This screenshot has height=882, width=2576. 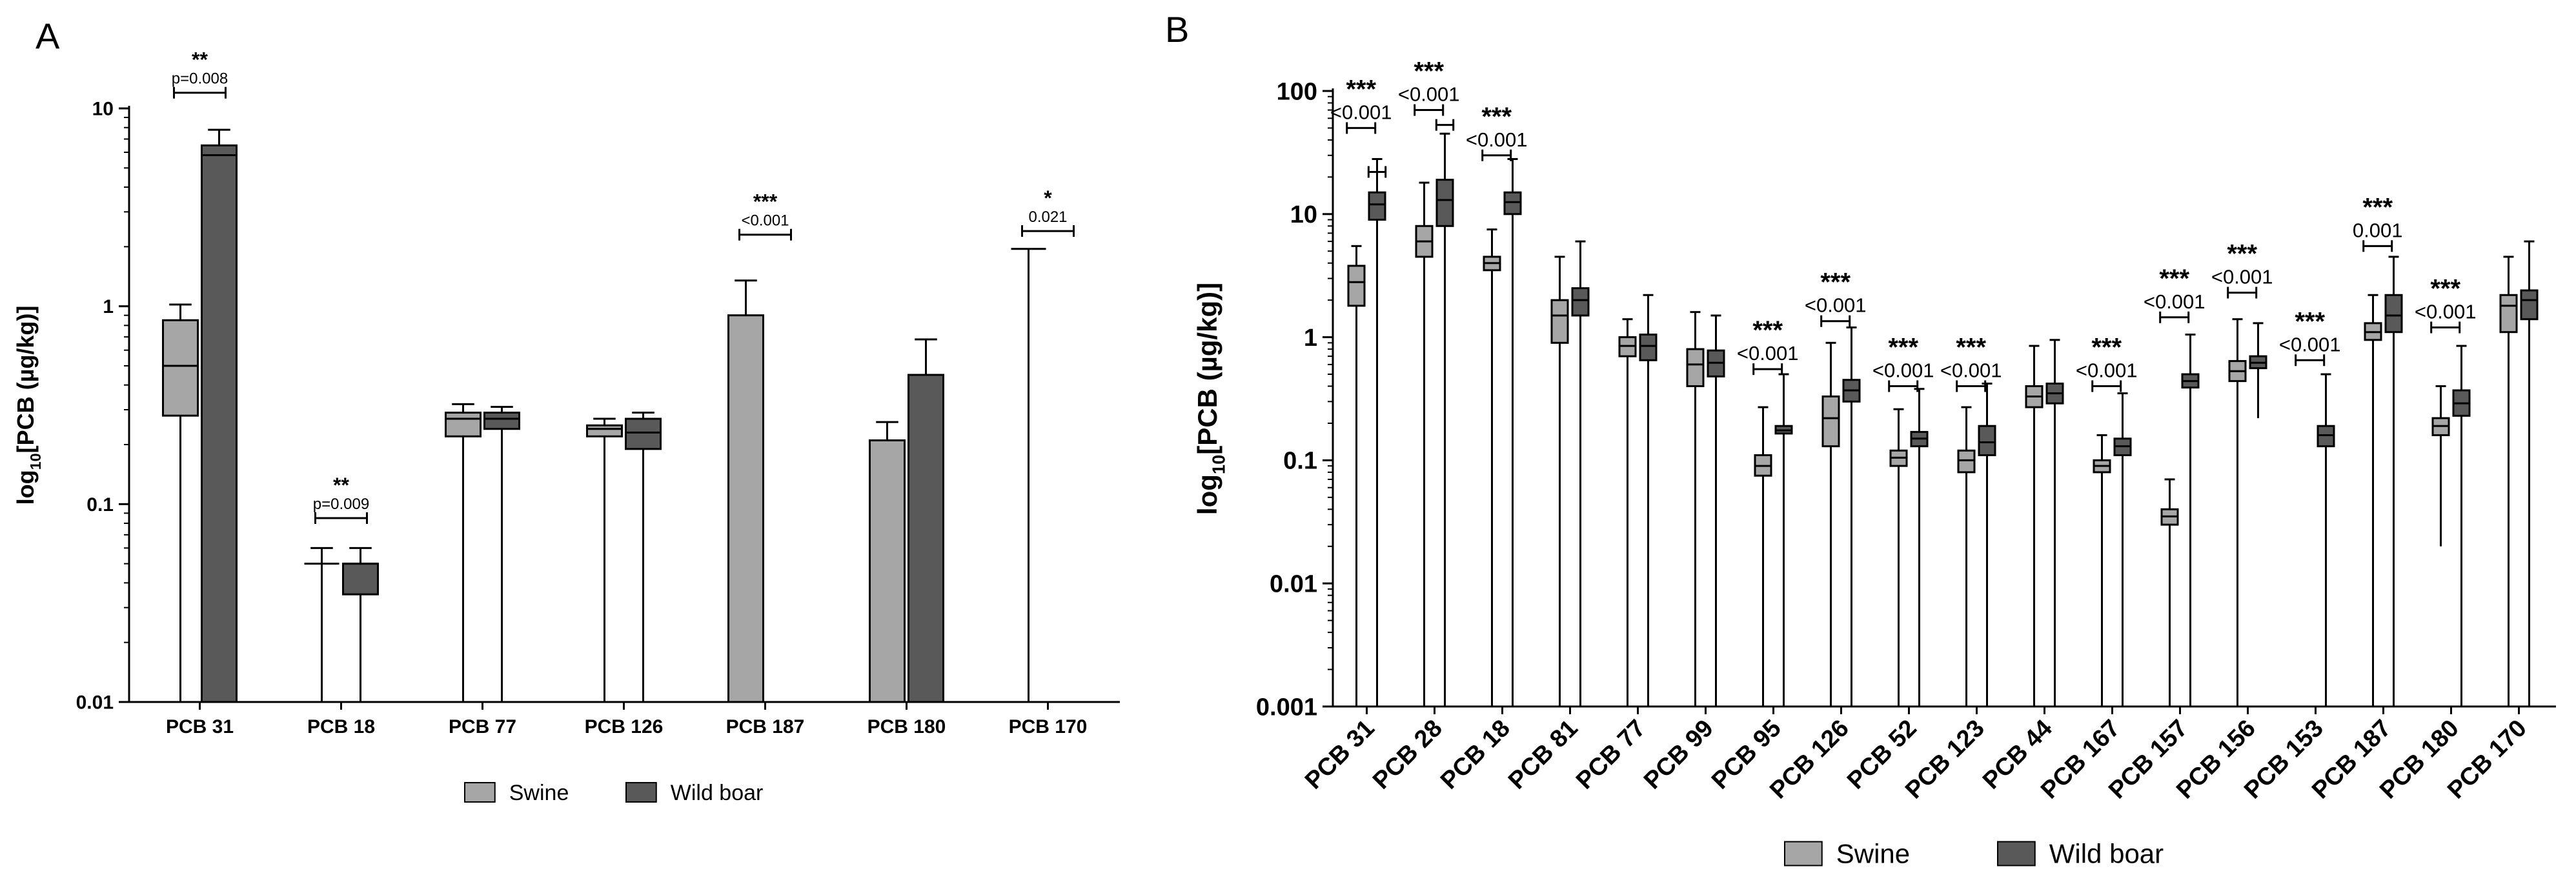 I want to click on x-tick-label: PCB 28, so click(x=1408, y=755).